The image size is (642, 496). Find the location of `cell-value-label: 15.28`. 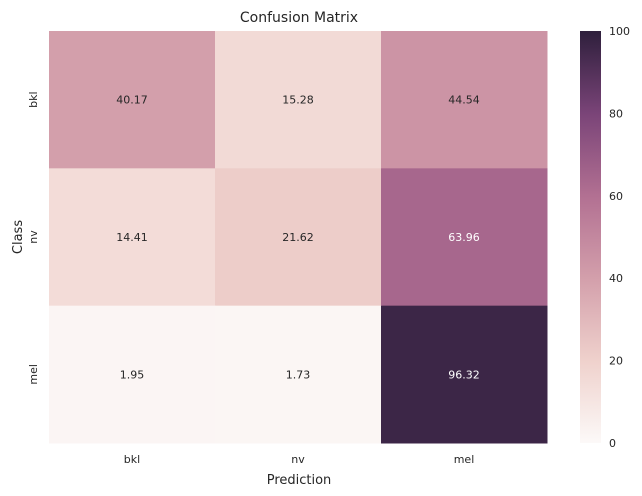

cell-value-label: 15.28 is located at coordinates (298, 100).